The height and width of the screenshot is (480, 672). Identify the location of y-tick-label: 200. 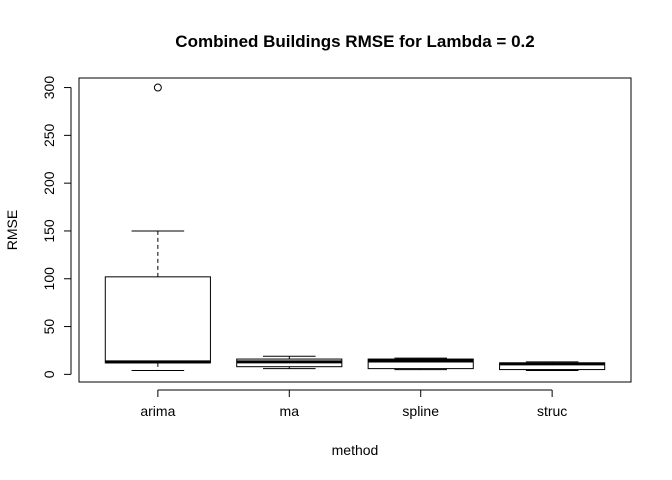
(49, 183).